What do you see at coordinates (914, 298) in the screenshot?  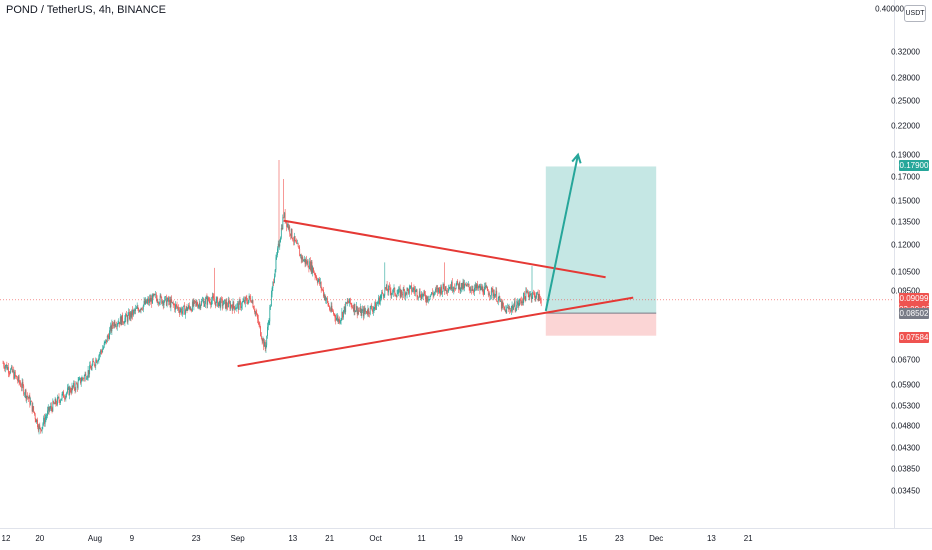 I see `last-price-tag: 0.09099` at bounding box center [914, 298].